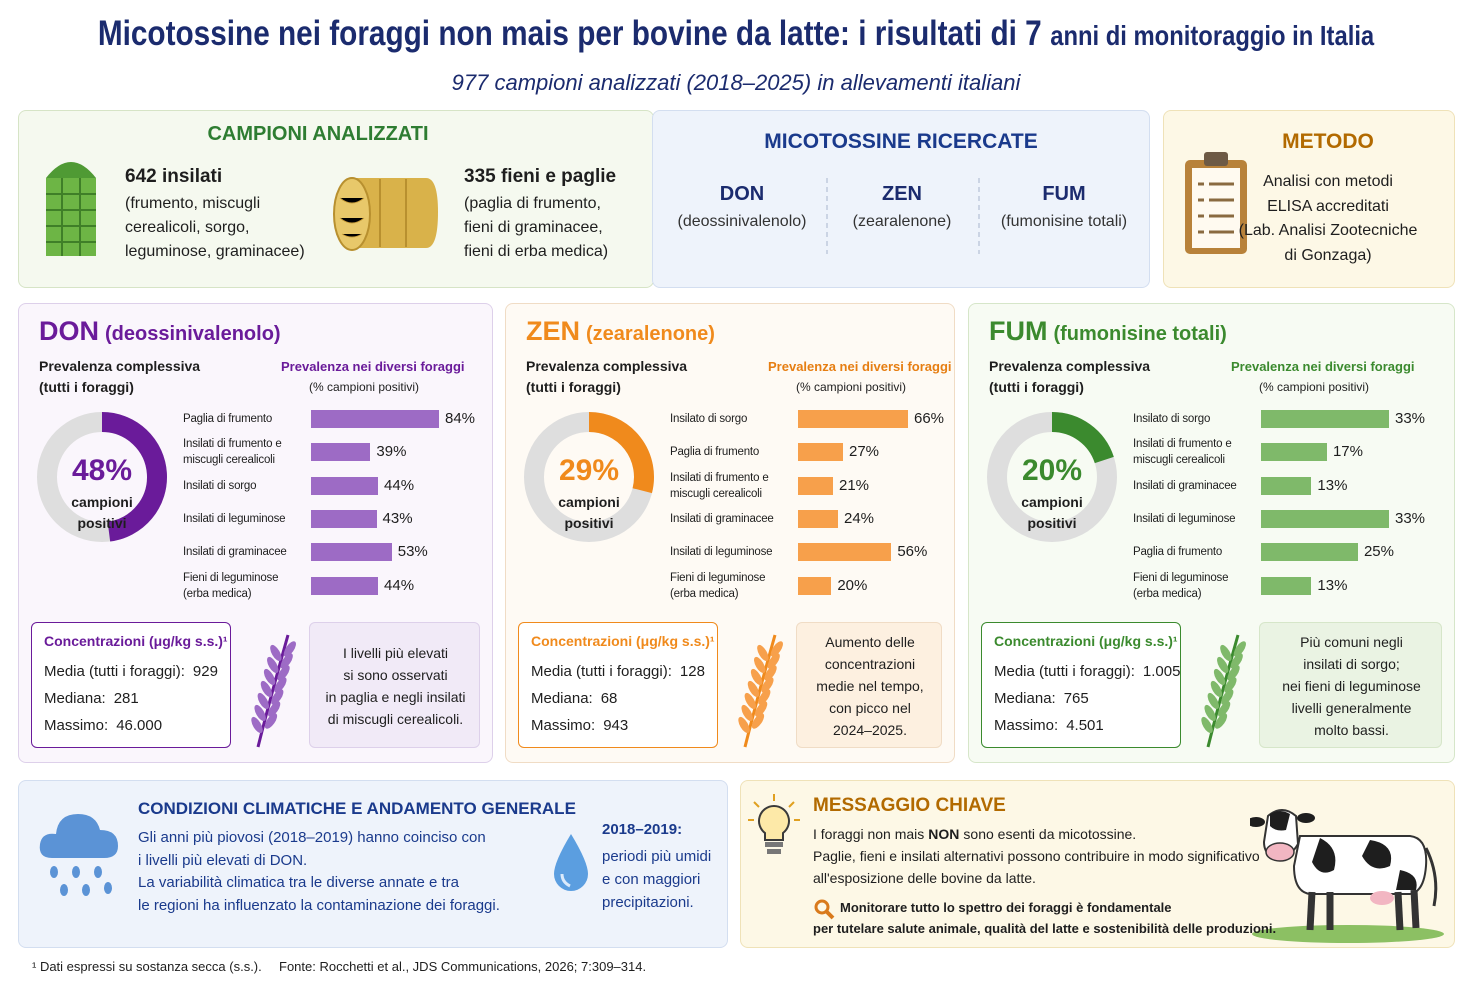 This screenshot has width=1472, height=982. What do you see at coordinates (870, 642) in the screenshot?
I see `note-line: Aumento delle` at bounding box center [870, 642].